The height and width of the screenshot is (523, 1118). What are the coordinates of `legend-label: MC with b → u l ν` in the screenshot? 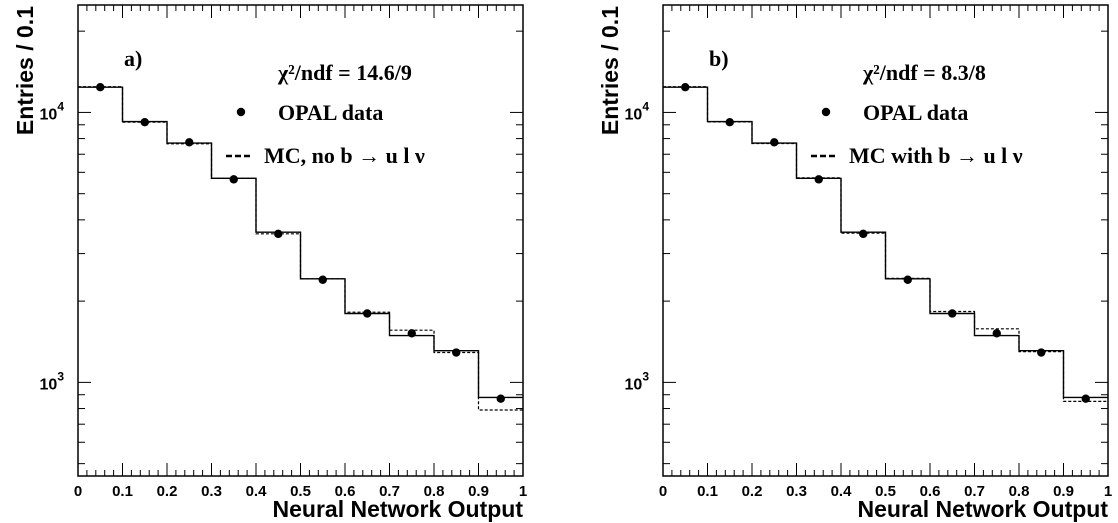 It's located at (936, 155).